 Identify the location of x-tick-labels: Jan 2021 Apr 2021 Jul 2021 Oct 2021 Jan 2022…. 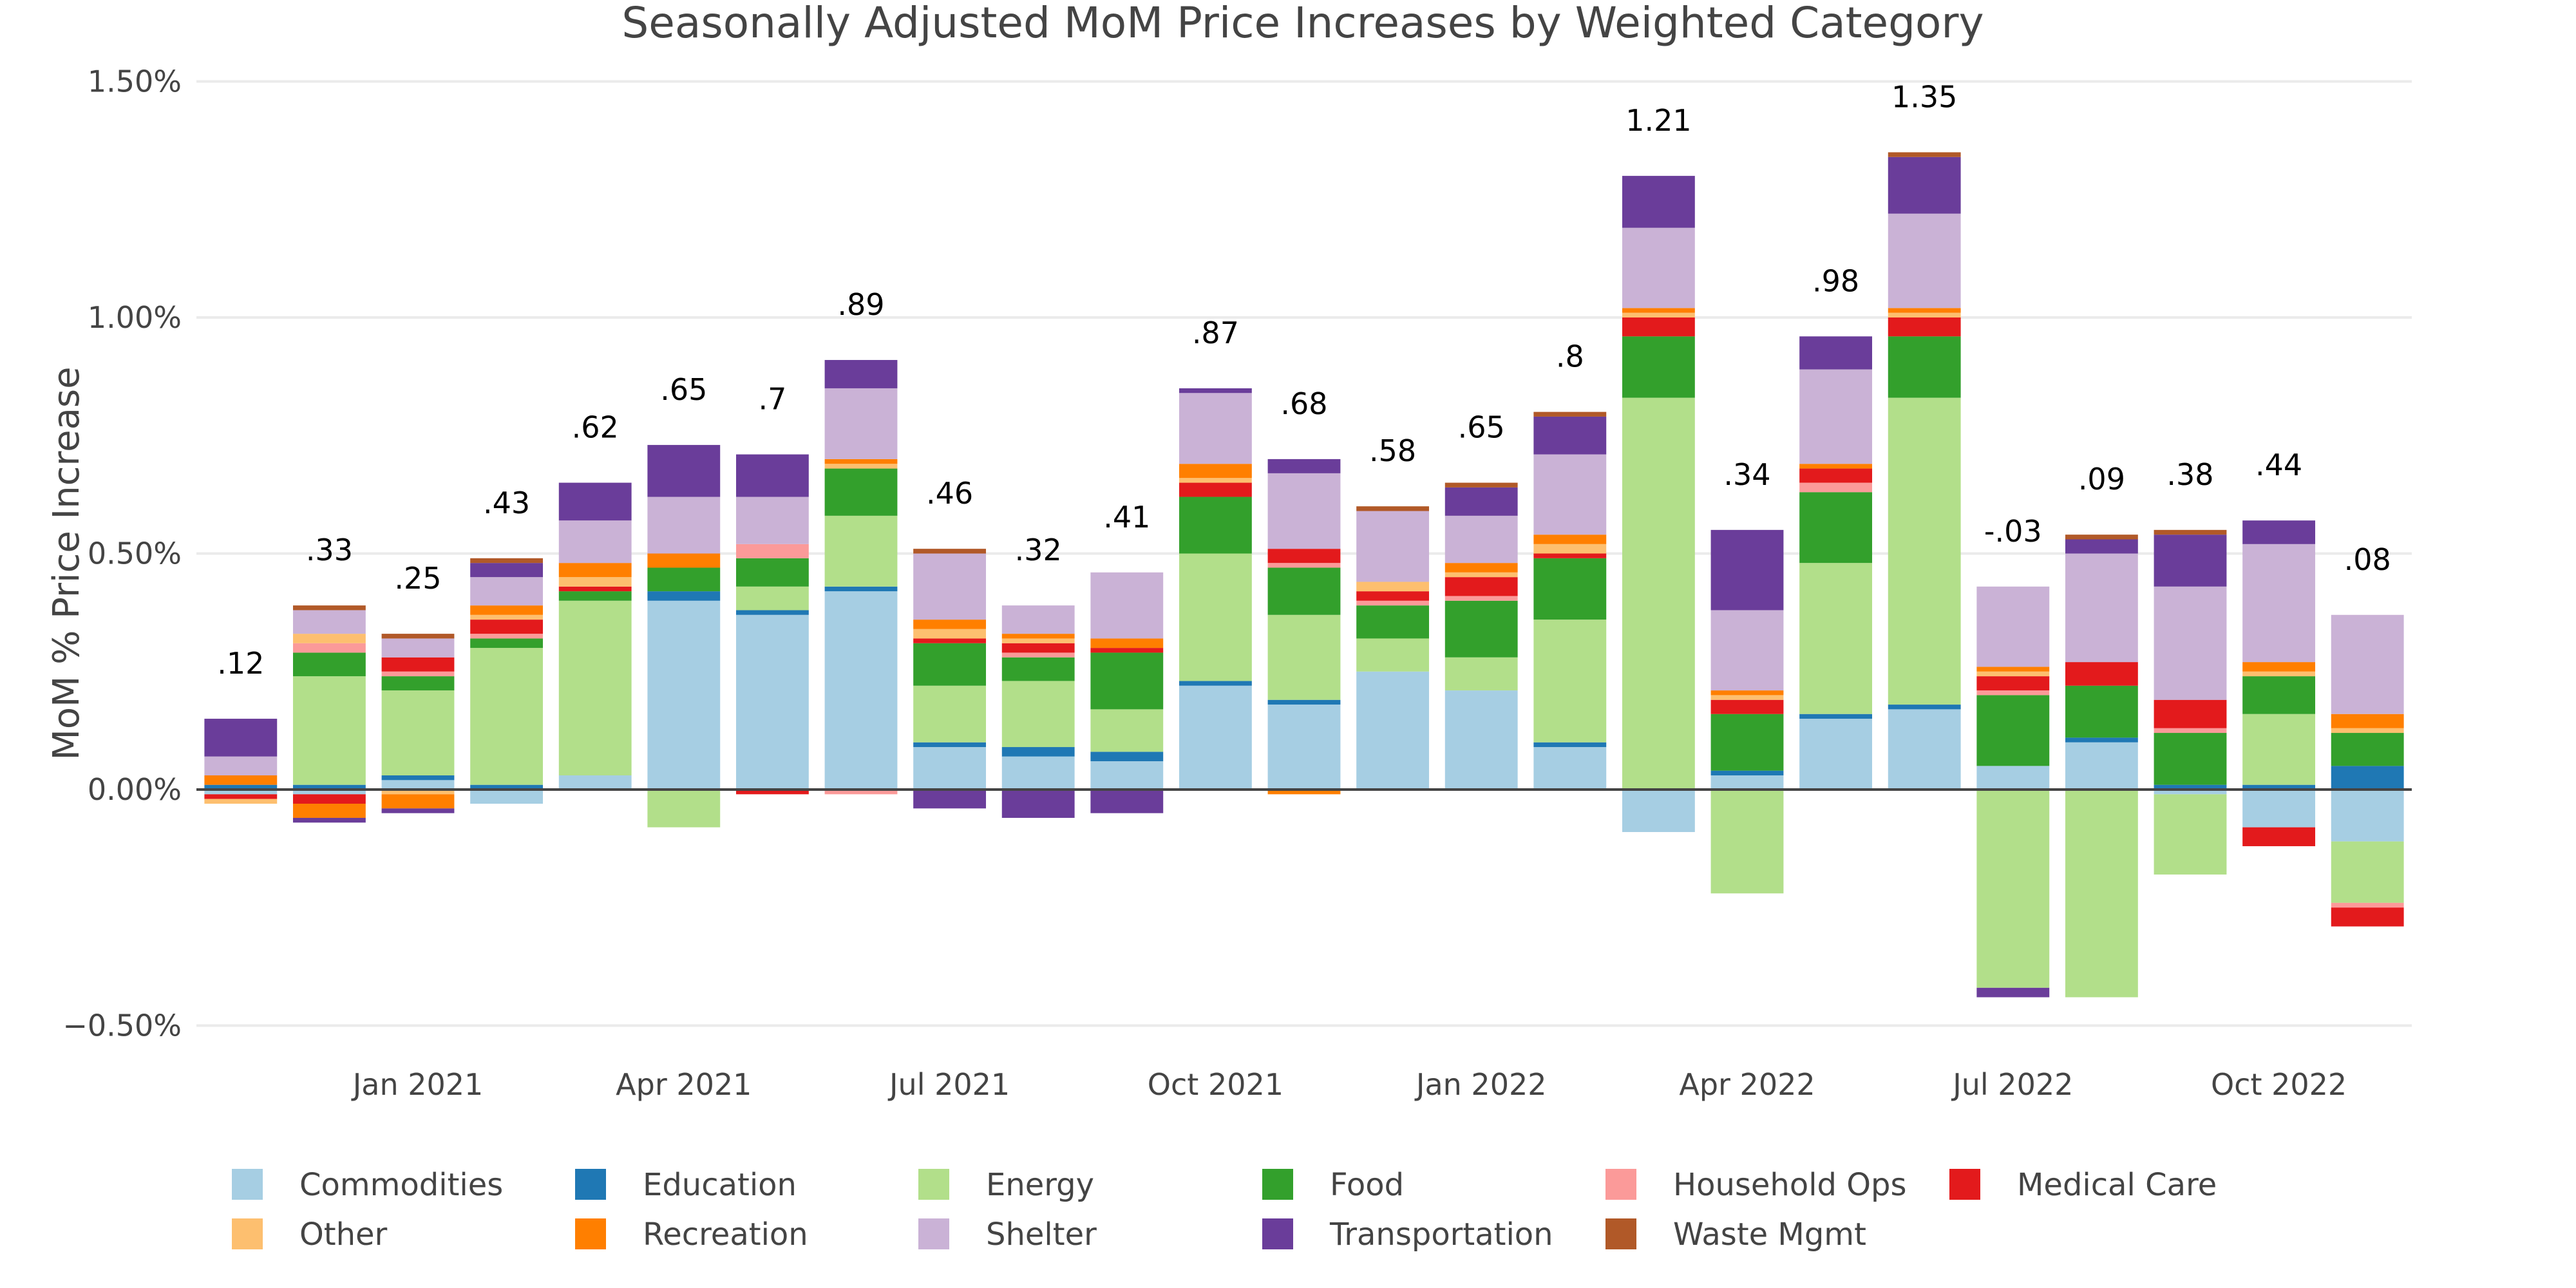
(1349, 1084).